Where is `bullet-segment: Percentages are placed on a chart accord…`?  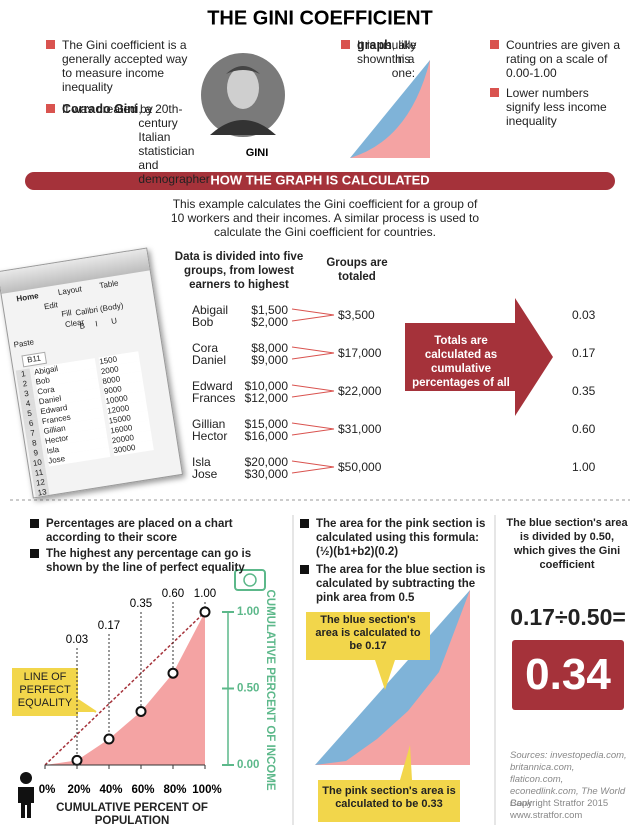 bullet-segment: Percentages are placed on a chart accord… is located at coordinates (139, 531).